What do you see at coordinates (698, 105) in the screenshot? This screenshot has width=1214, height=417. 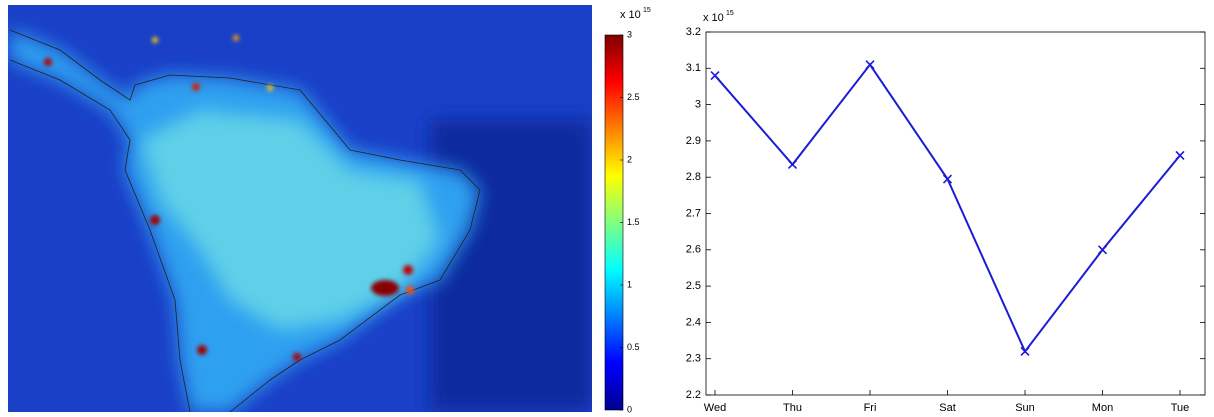 I see `y-tick-label: 3` at bounding box center [698, 105].